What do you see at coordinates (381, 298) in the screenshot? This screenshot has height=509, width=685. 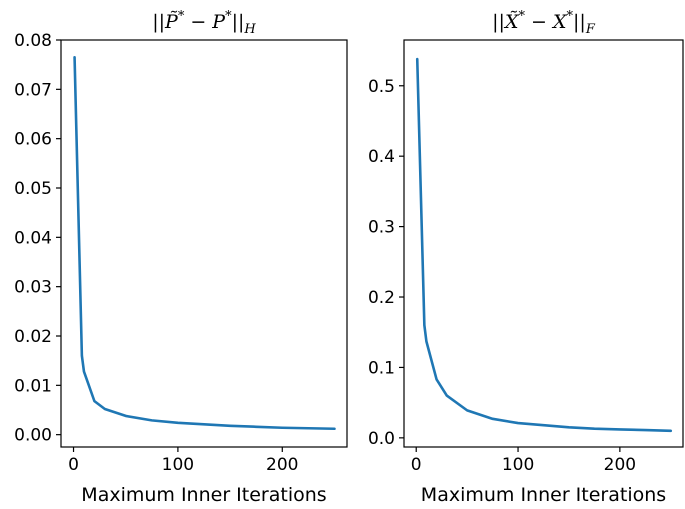 I see `y-tick-label: 0.2` at bounding box center [381, 298].